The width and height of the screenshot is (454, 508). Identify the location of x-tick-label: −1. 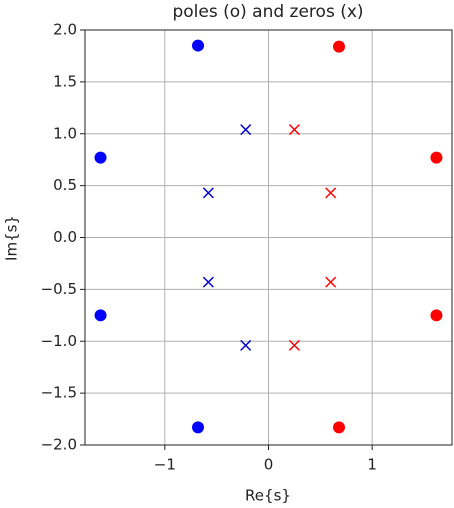
(165, 465).